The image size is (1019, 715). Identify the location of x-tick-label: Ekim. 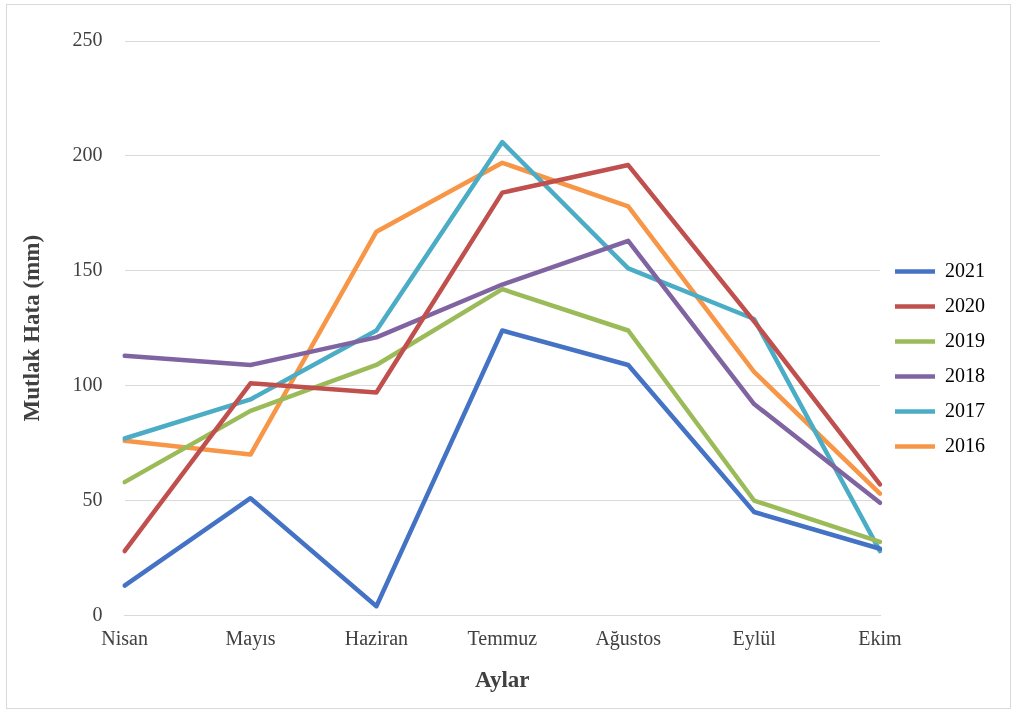
(880, 637).